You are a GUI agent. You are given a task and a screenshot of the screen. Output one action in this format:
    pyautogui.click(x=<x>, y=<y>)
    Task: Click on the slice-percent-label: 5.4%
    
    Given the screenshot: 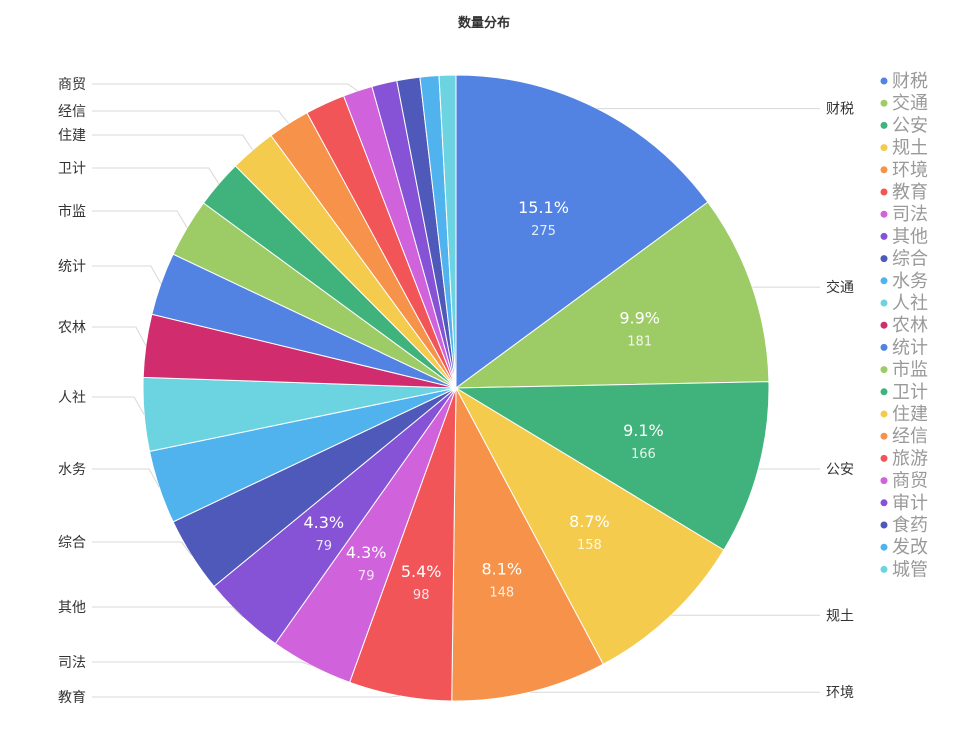 What is the action you would take?
    pyautogui.click(x=421, y=571)
    